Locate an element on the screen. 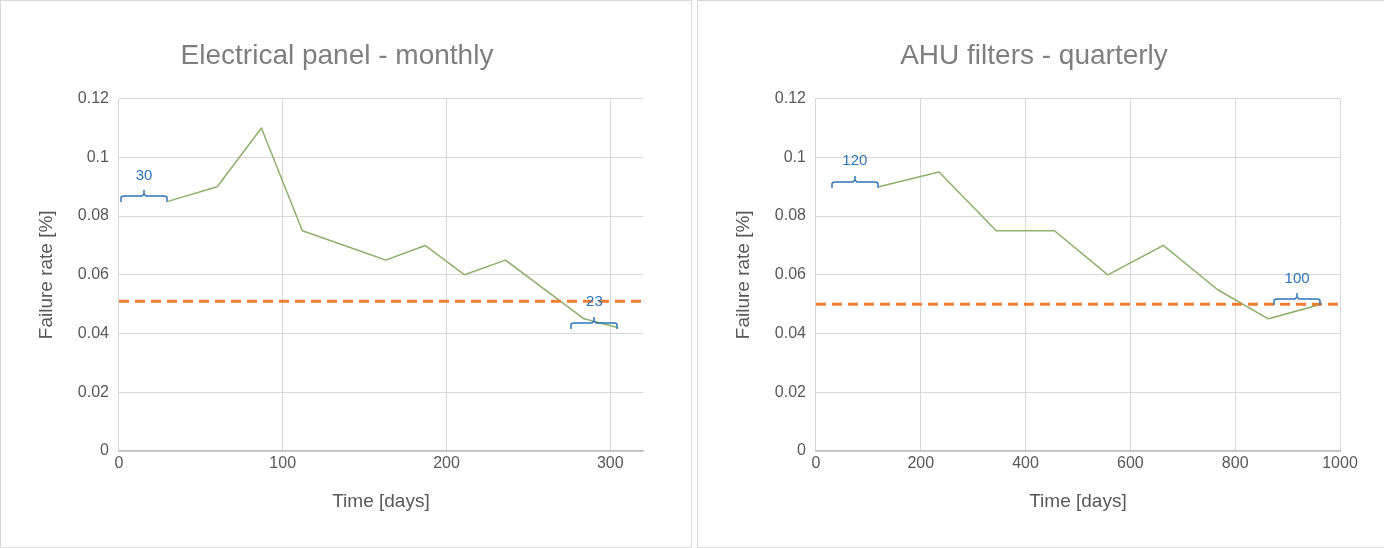 This screenshot has width=1384, height=548. annotation: 100 is located at coordinates (1297, 277).